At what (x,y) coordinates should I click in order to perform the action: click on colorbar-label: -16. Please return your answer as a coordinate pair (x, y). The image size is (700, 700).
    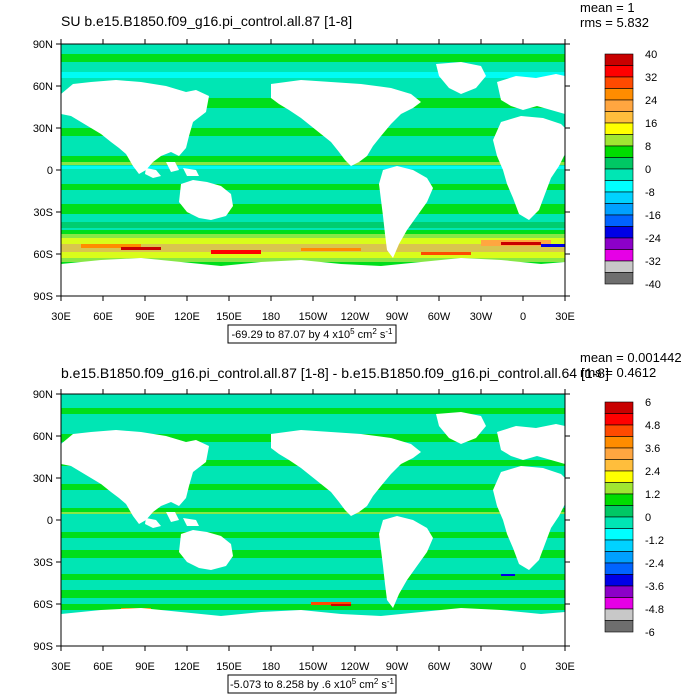
    Looking at the image, I should click on (653, 216).